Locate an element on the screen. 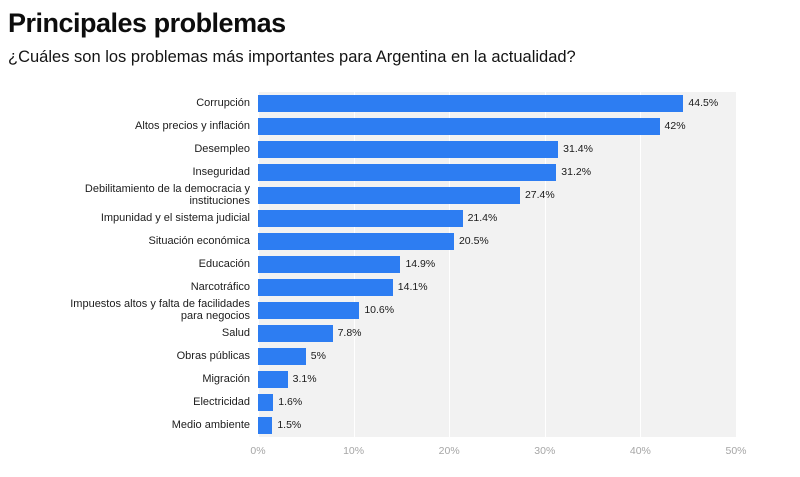 This screenshot has height=477, width=800. axis-tick-label: 20% is located at coordinates (449, 450).